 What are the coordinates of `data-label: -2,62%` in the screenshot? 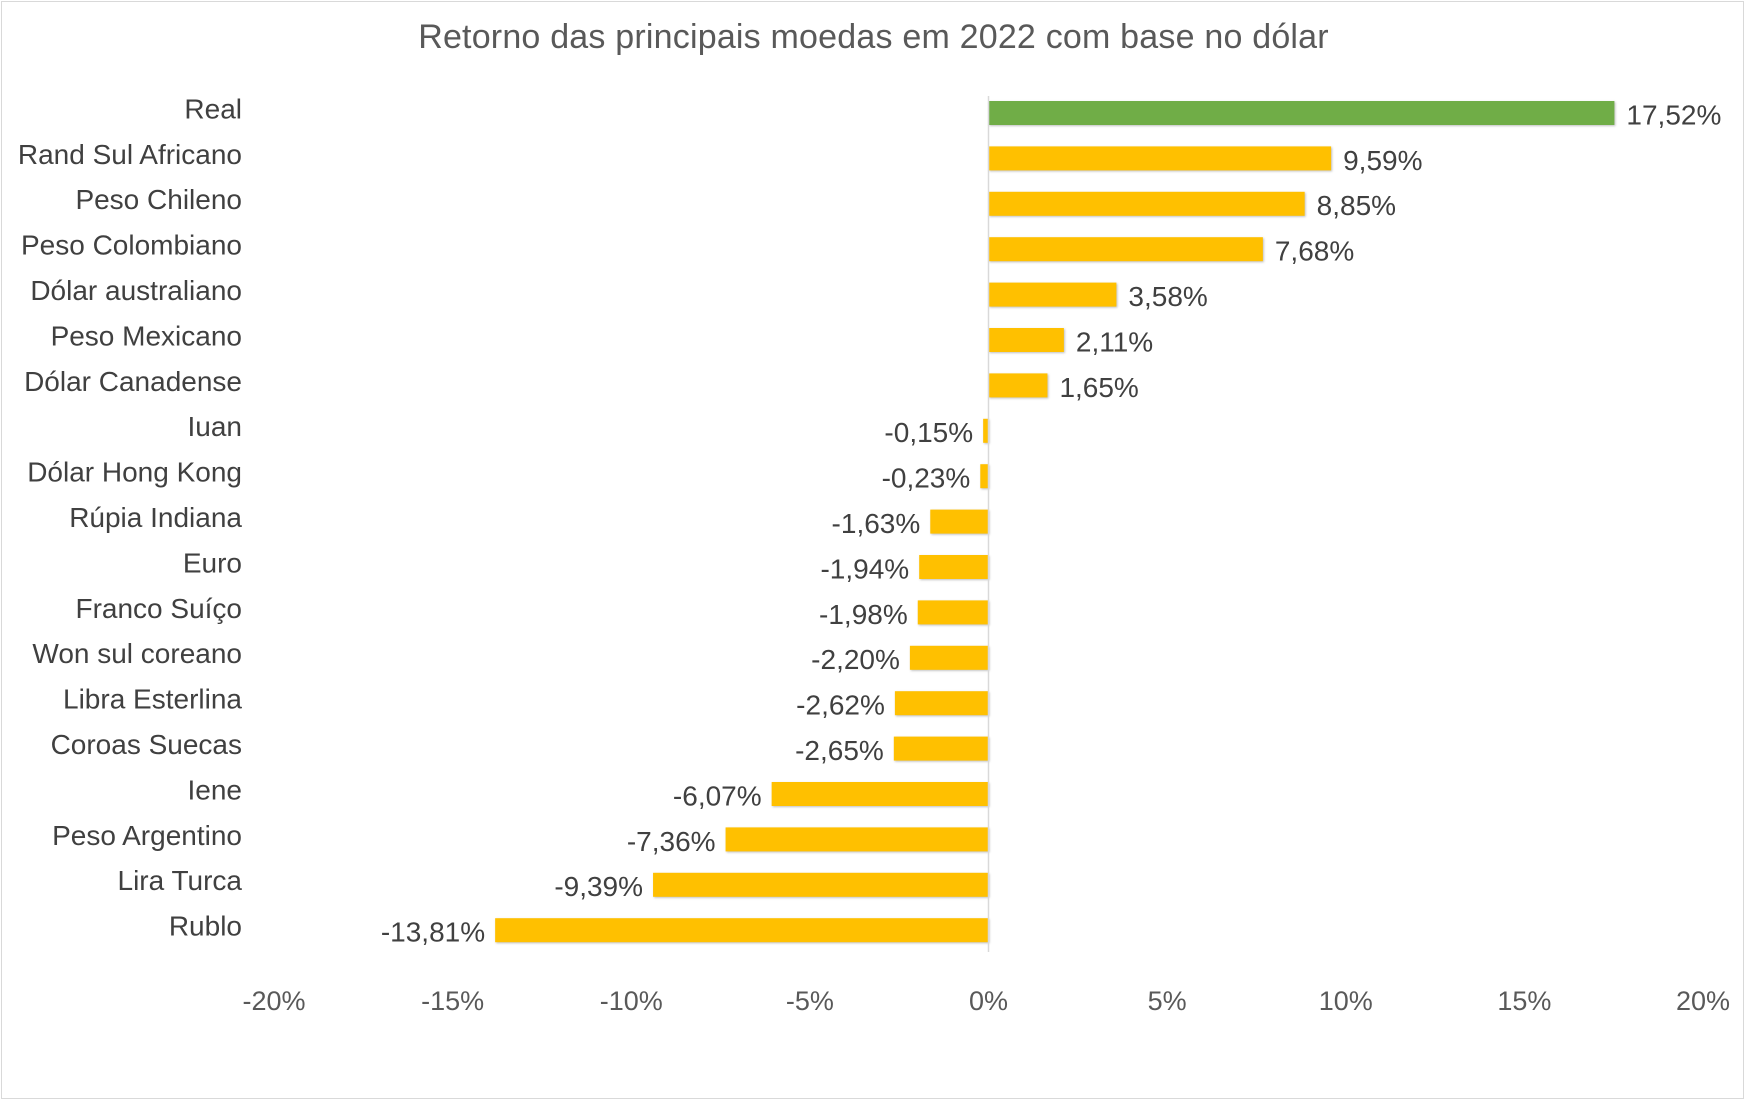 It's located at (840, 705).